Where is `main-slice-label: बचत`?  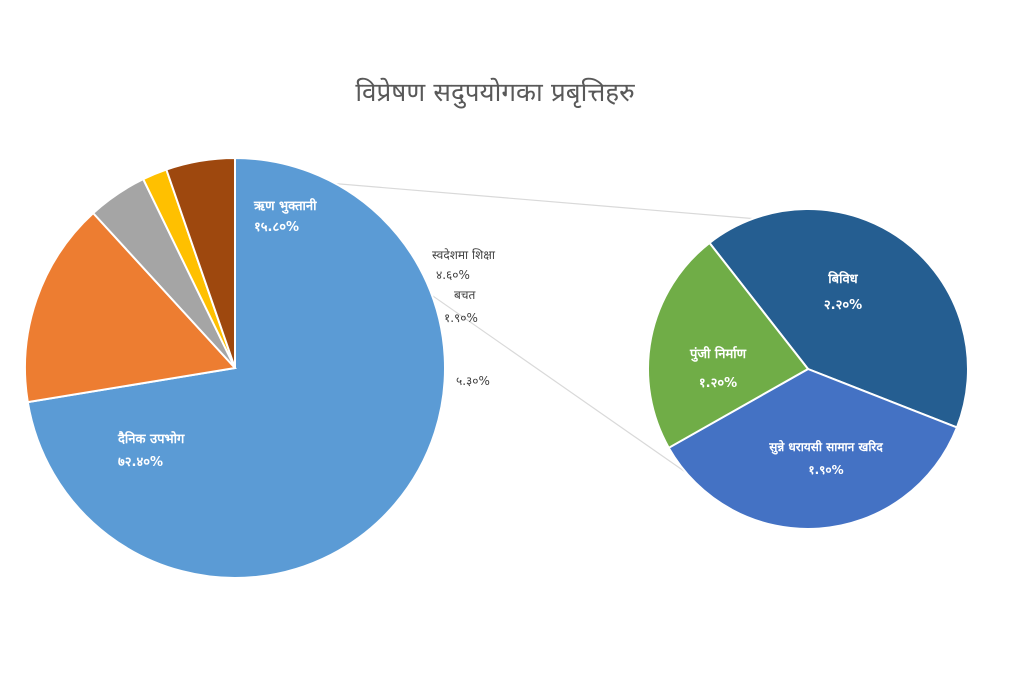 main-slice-label: बचत is located at coordinates (465, 295).